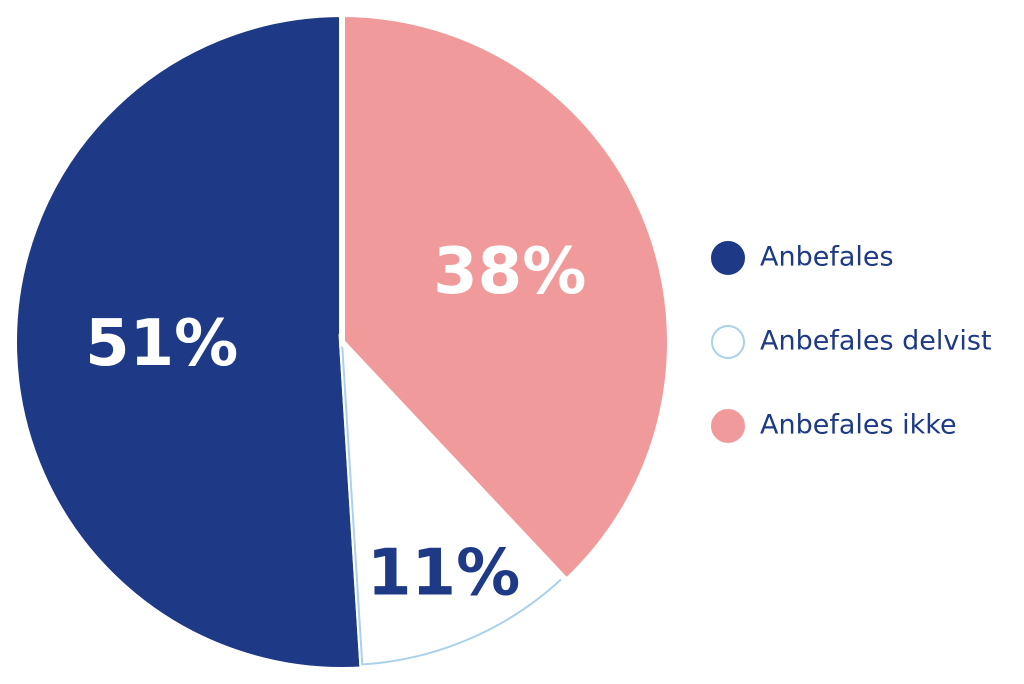 The width and height of the screenshot is (1024, 684). What do you see at coordinates (858, 425) in the screenshot?
I see `legend-label: Anbefales ikke` at bounding box center [858, 425].